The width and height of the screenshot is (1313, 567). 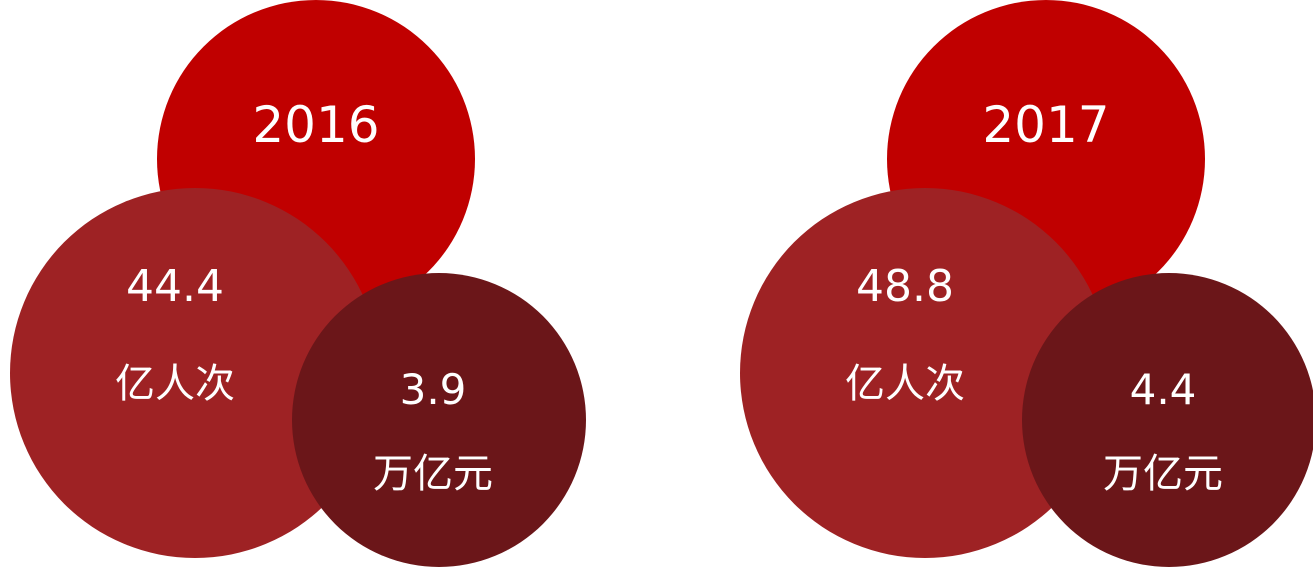 What do you see at coordinates (905, 286) in the screenshot?
I see `tourist-visits-value: 48.8` at bounding box center [905, 286].